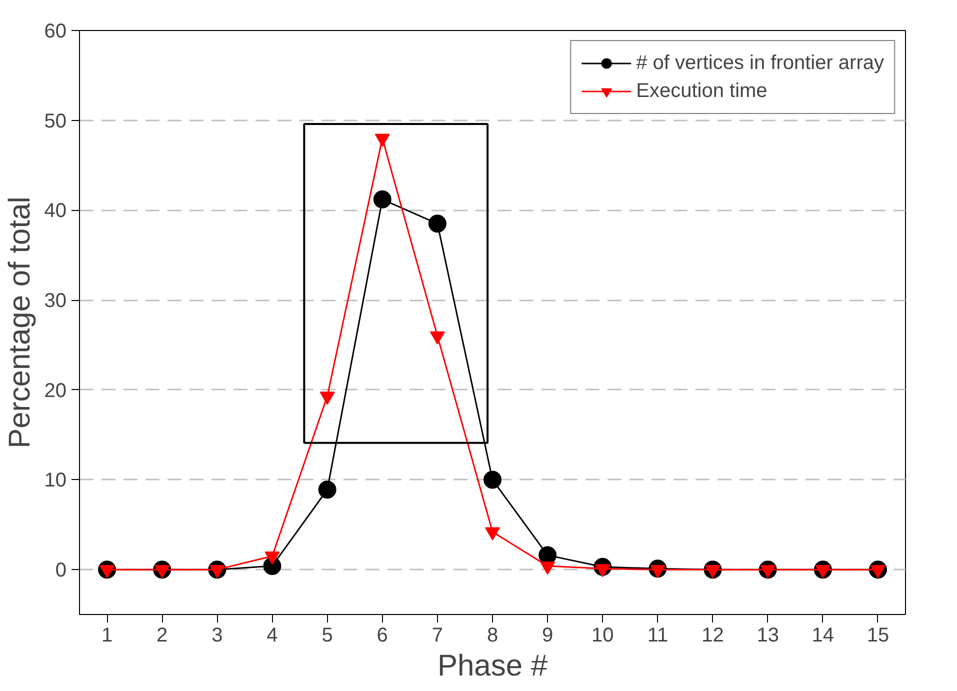  Describe the element at coordinates (767, 635) in the screenshot. I see `x-tick-label: 13` at that location.